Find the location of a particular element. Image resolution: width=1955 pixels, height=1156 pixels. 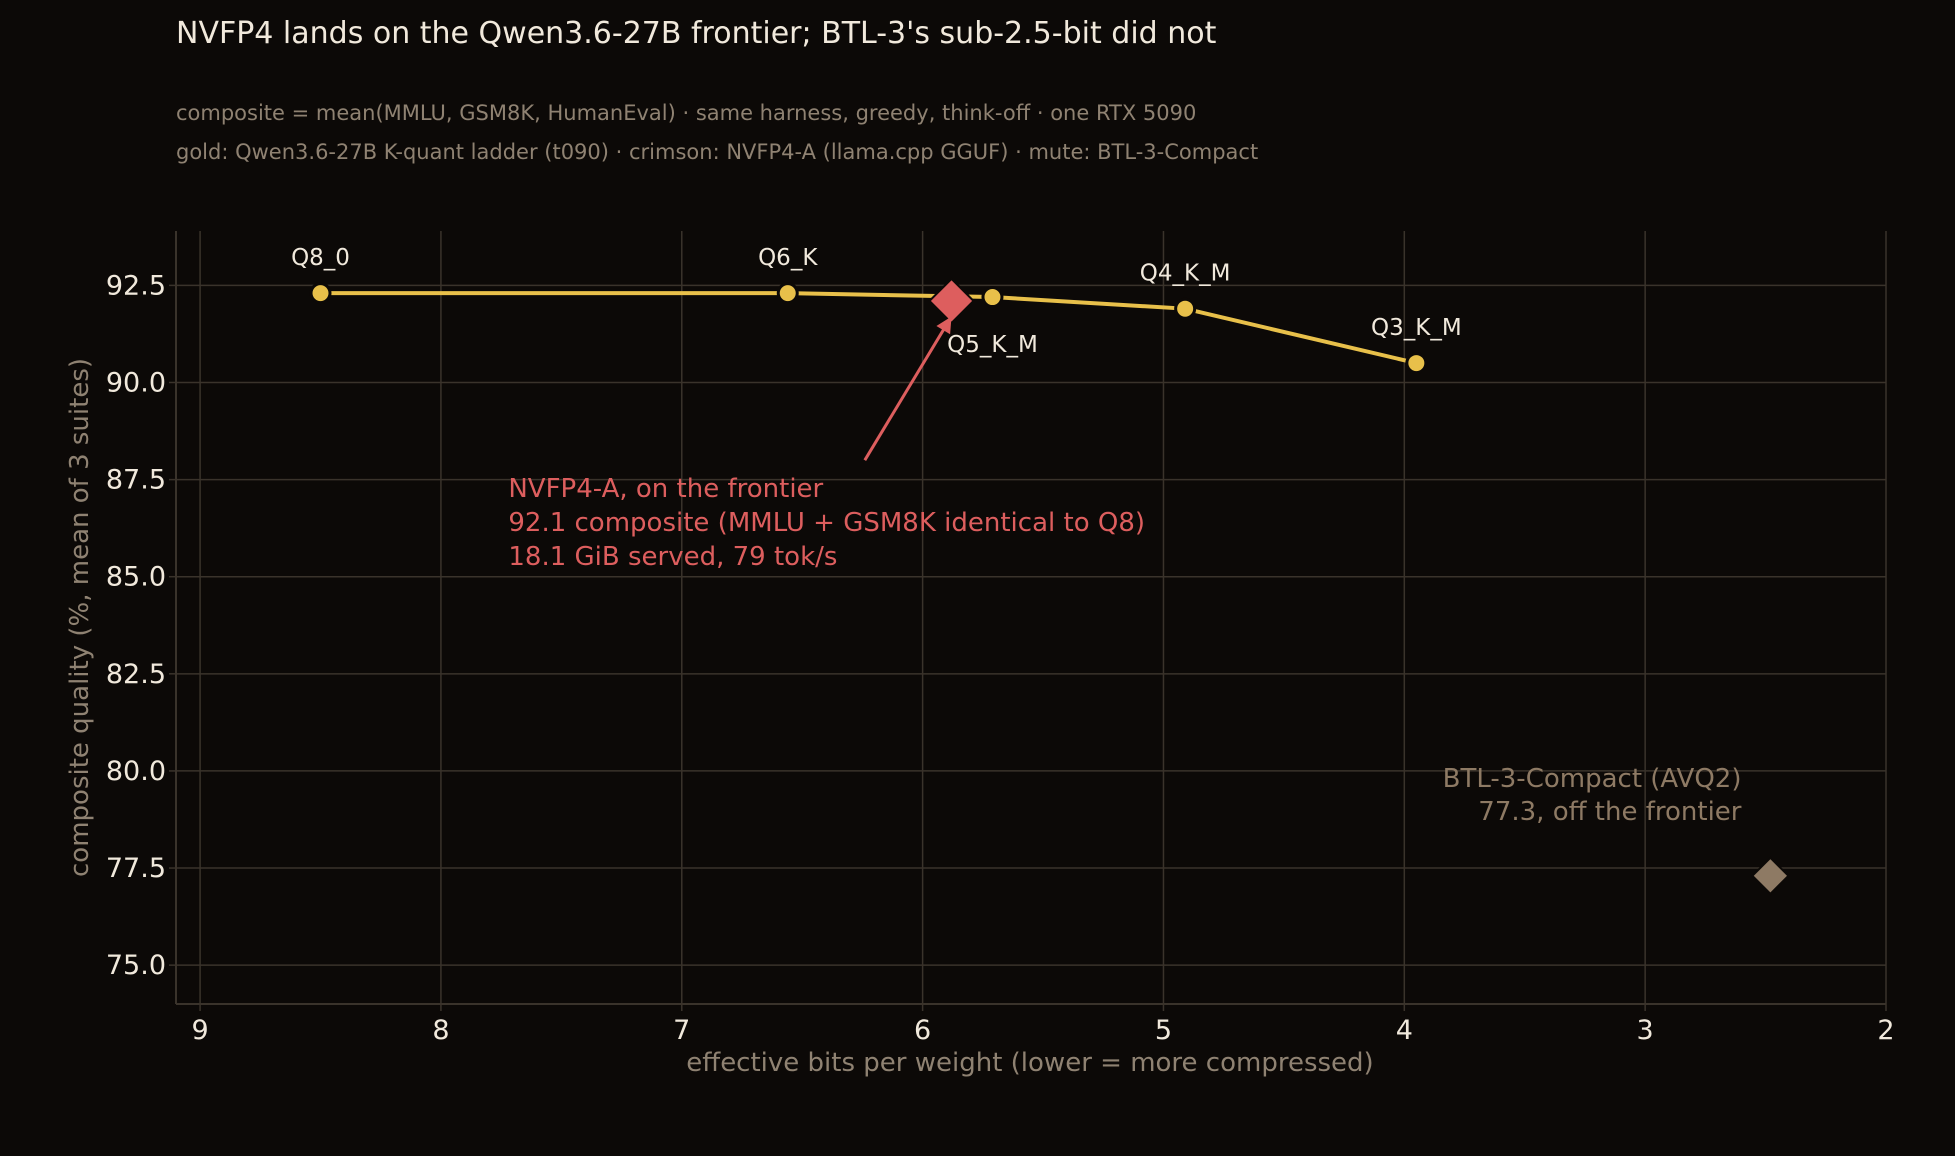

y-tick-label: 82.5 is located at coordinates (136, 674).